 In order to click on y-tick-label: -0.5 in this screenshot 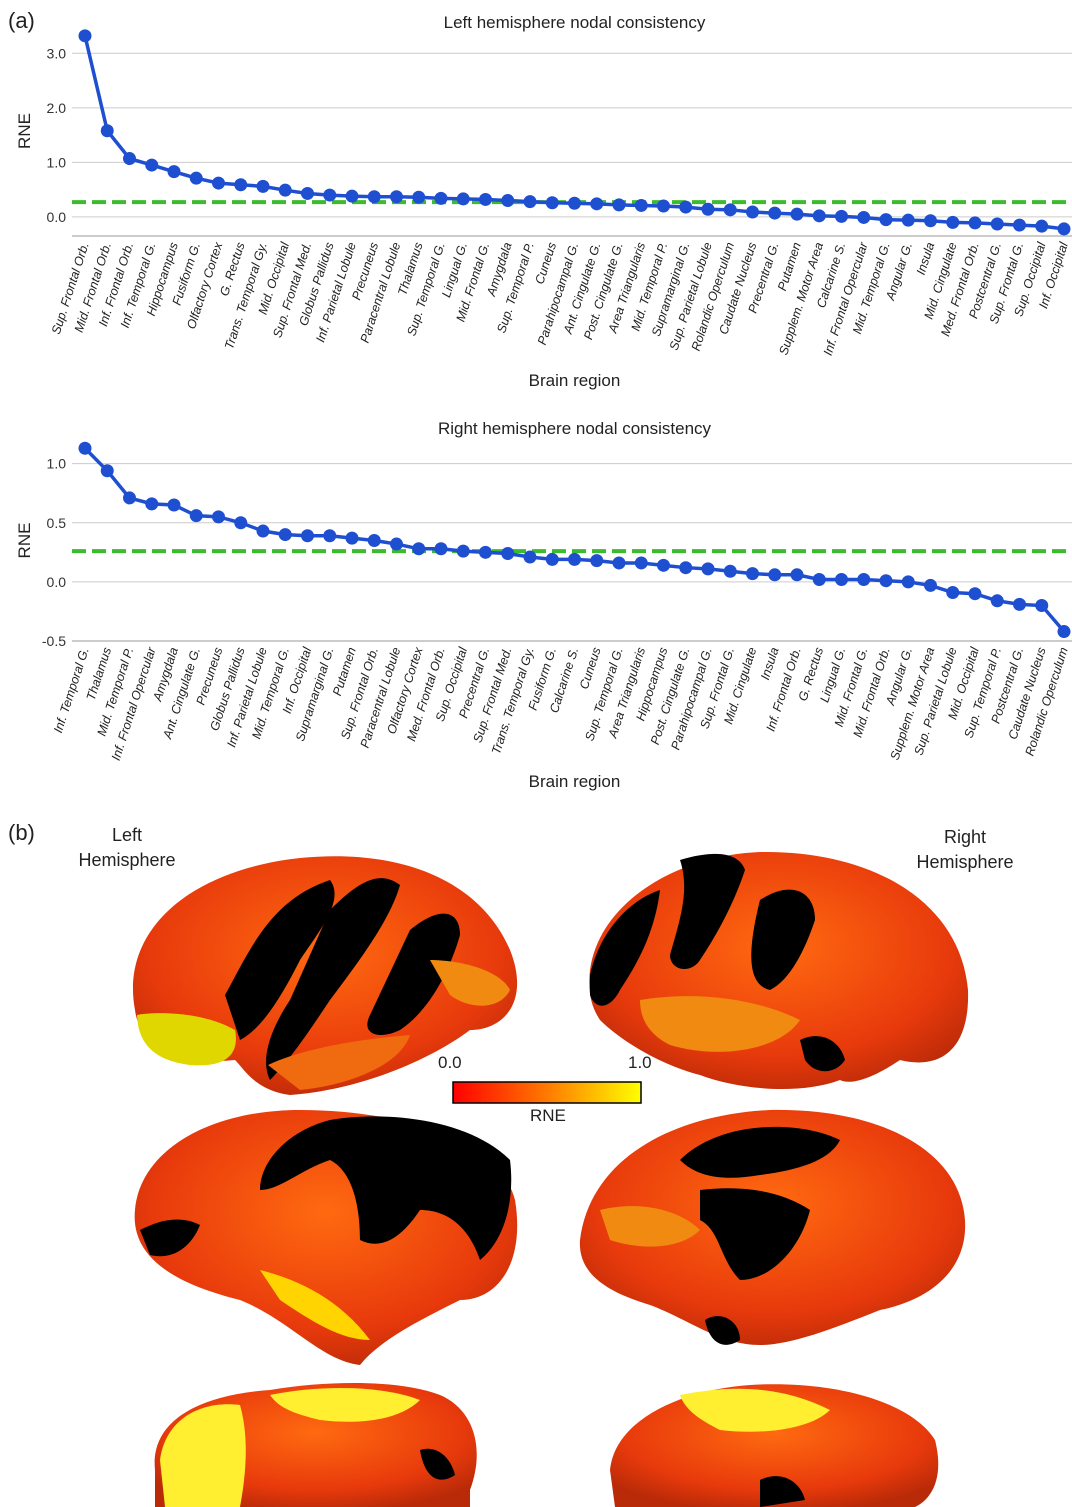, I will do `click(54, 641)`.